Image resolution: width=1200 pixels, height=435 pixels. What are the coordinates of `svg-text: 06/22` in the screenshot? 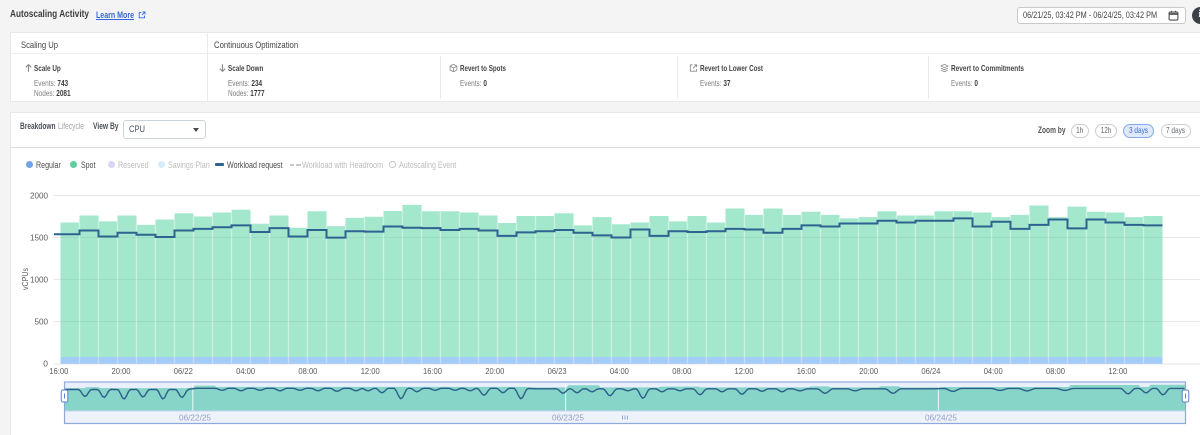 It's located at (183, 371).